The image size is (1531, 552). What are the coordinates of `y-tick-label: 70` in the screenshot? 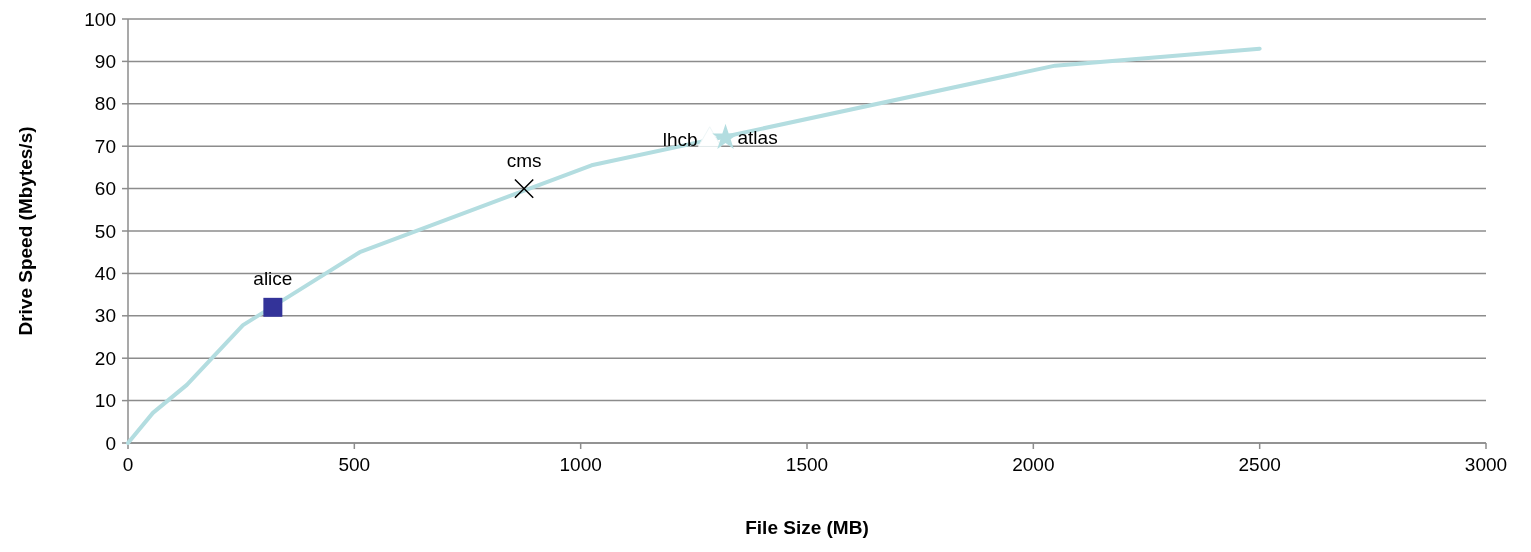 It's located at (105, 146).